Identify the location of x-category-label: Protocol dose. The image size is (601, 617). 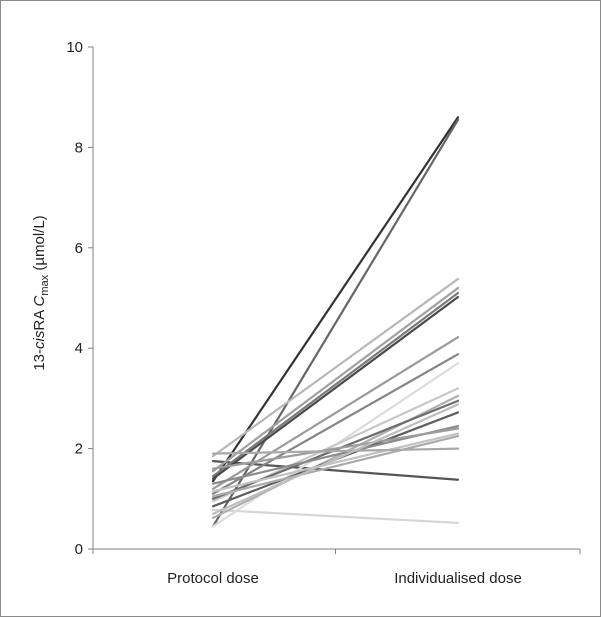
(213, 578).